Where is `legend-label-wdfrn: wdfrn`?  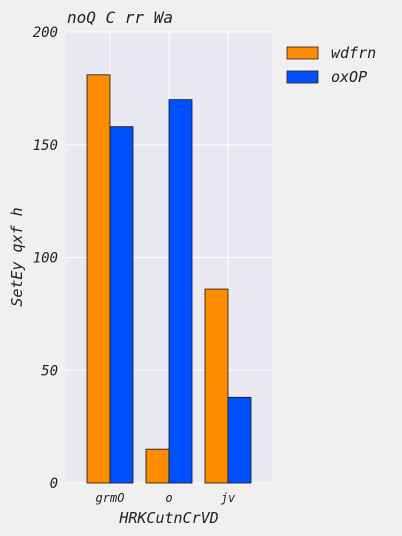
legend-label-wdfrn: wdfrn is located at coordinates (353, 53).